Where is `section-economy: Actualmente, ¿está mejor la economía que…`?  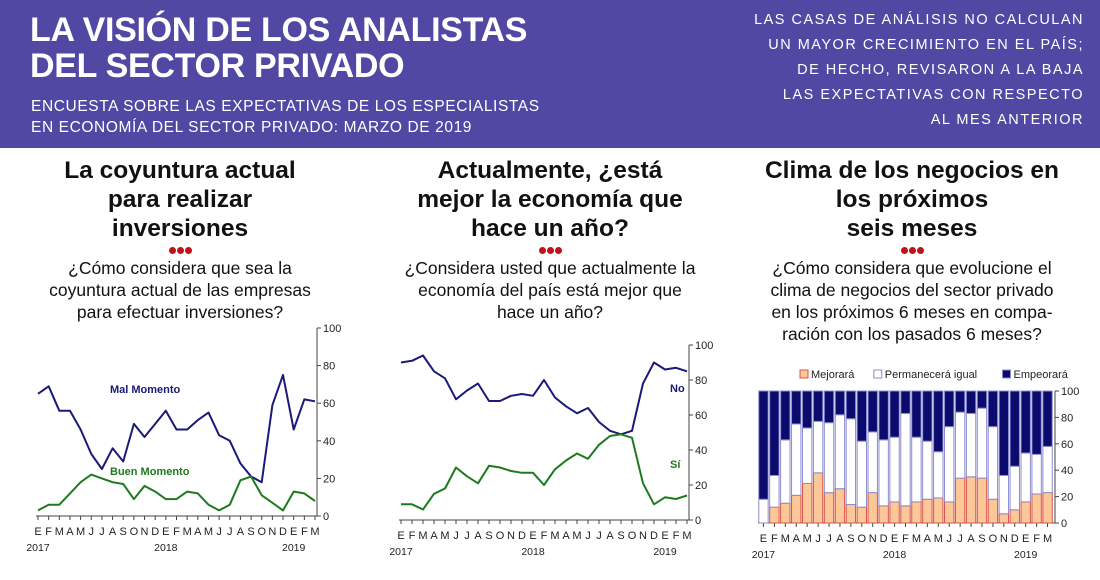
section-economy: Actualmente, ¿está mejor la economía que… is located at coordinates (550, 236).